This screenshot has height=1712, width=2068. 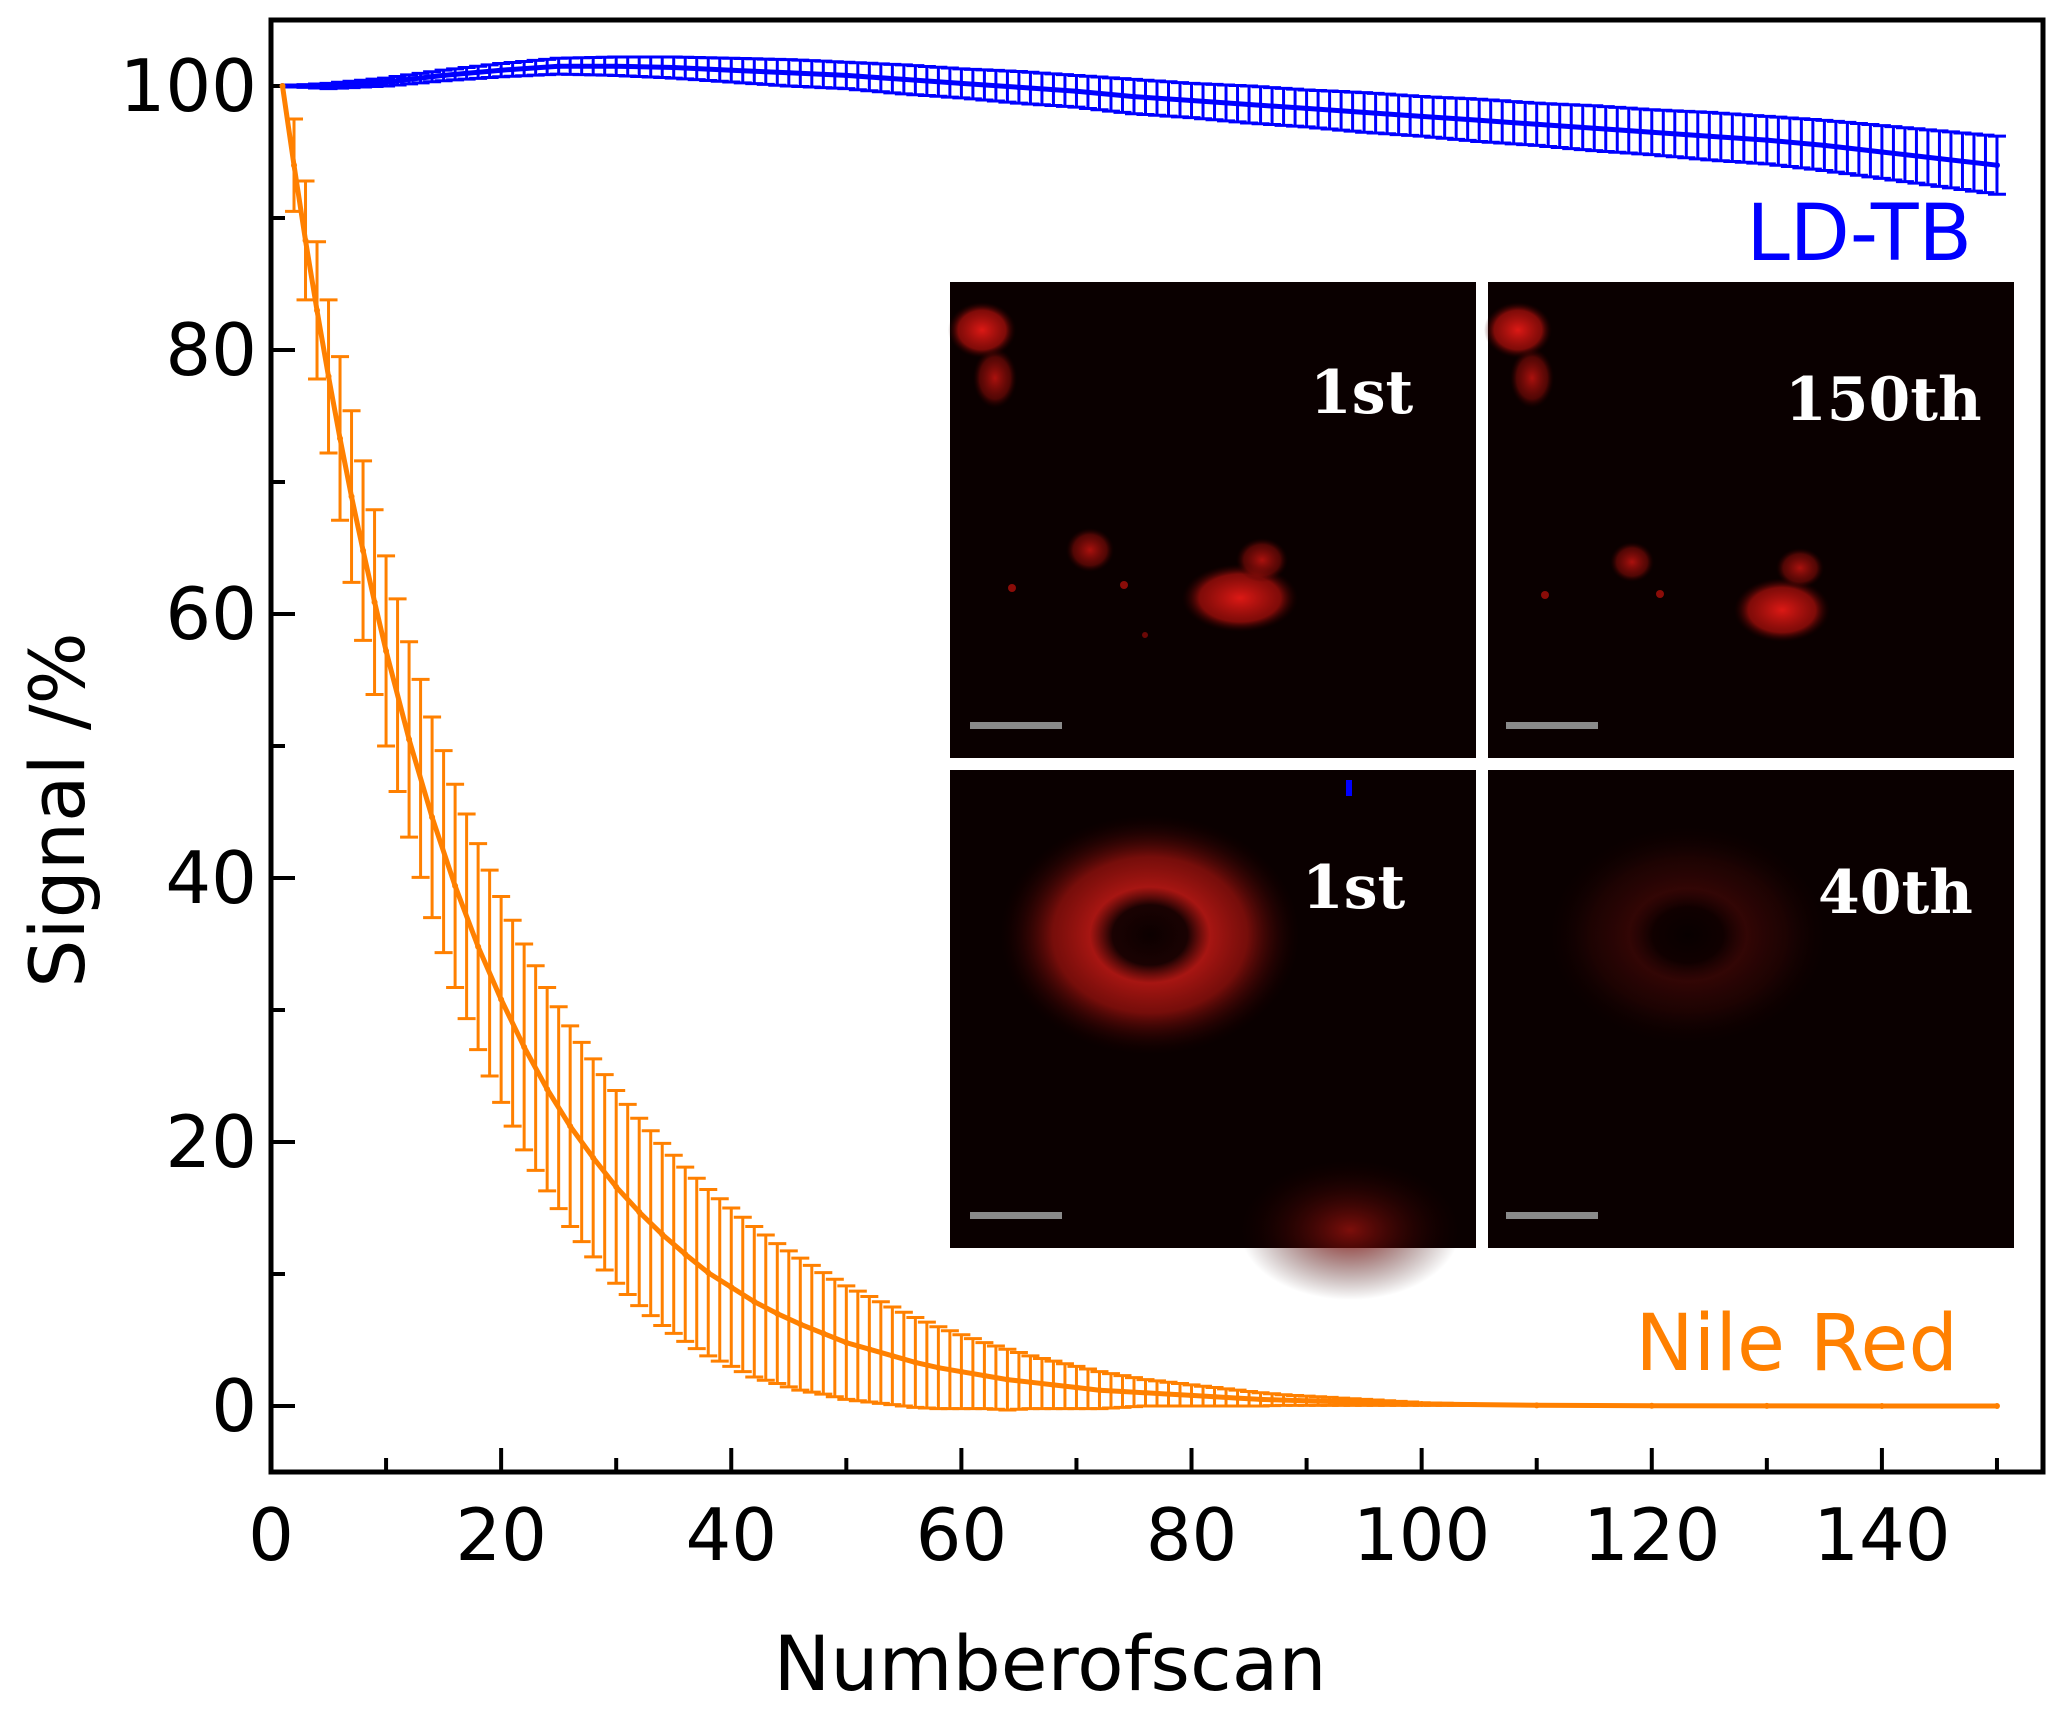 What do you see at coordinates (211, 614) in the screenshot?
I see `y-tick-label: 60` at bounding box center [211, 614].